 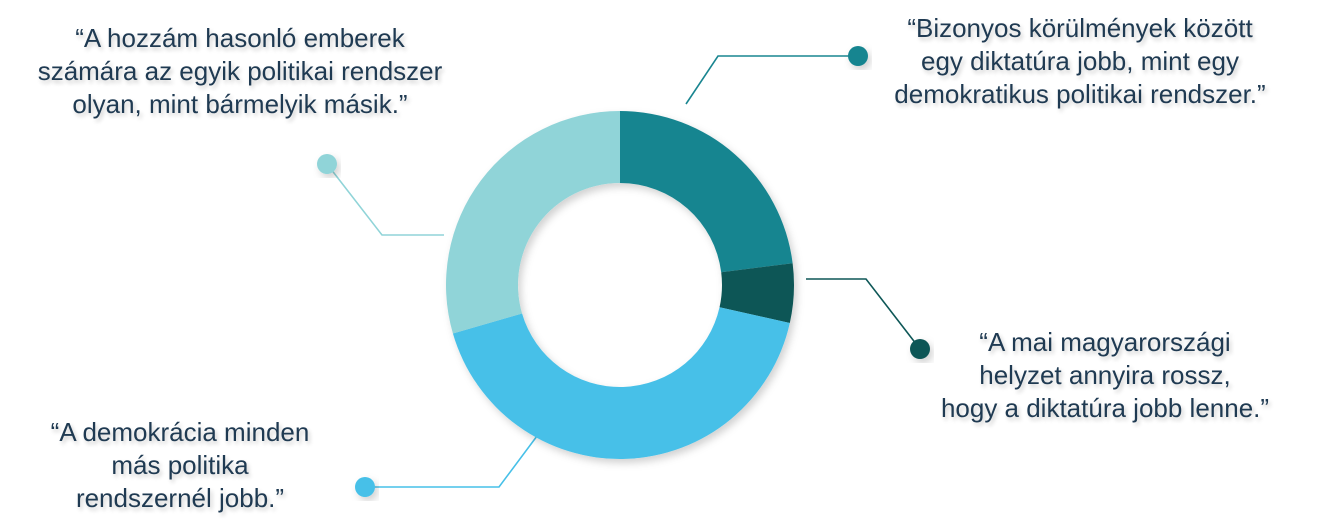 What do you see at coordinates (621, 383) in the screenshot?
I see `slice-democracy-better` at bounding box center [621, 383].